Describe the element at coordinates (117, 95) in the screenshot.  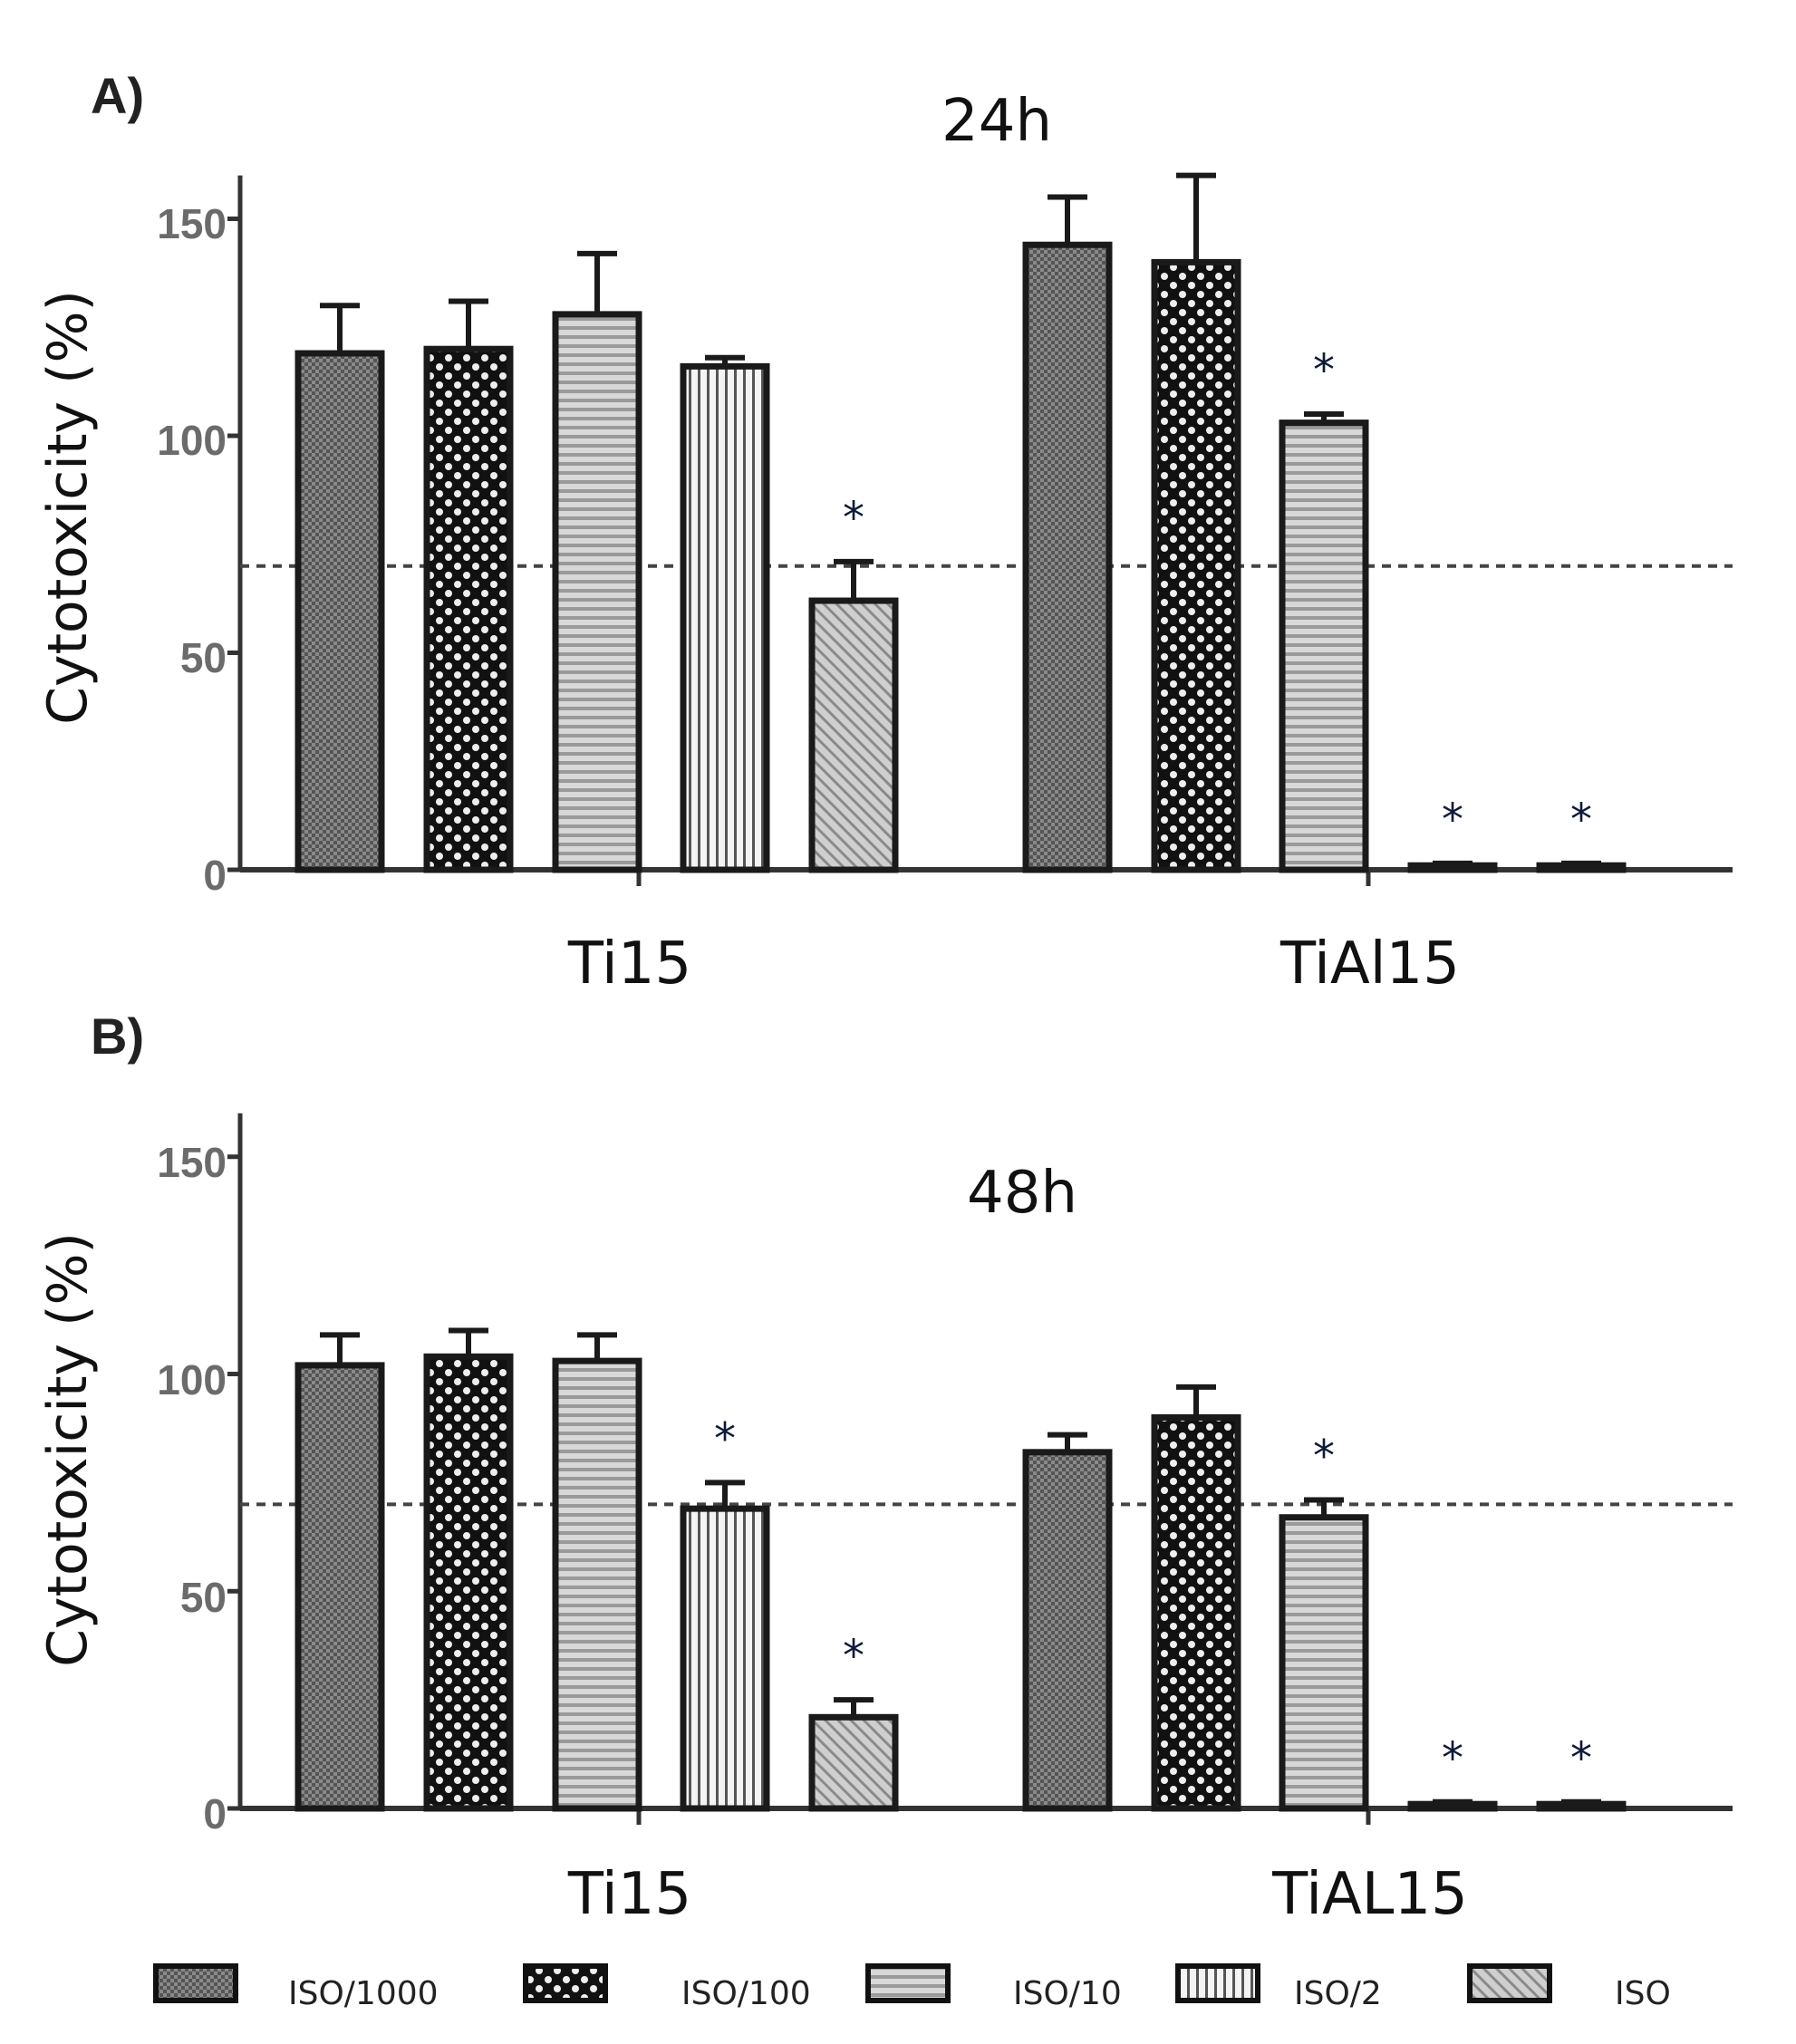
I see `panel-a-label: A)` at that location.